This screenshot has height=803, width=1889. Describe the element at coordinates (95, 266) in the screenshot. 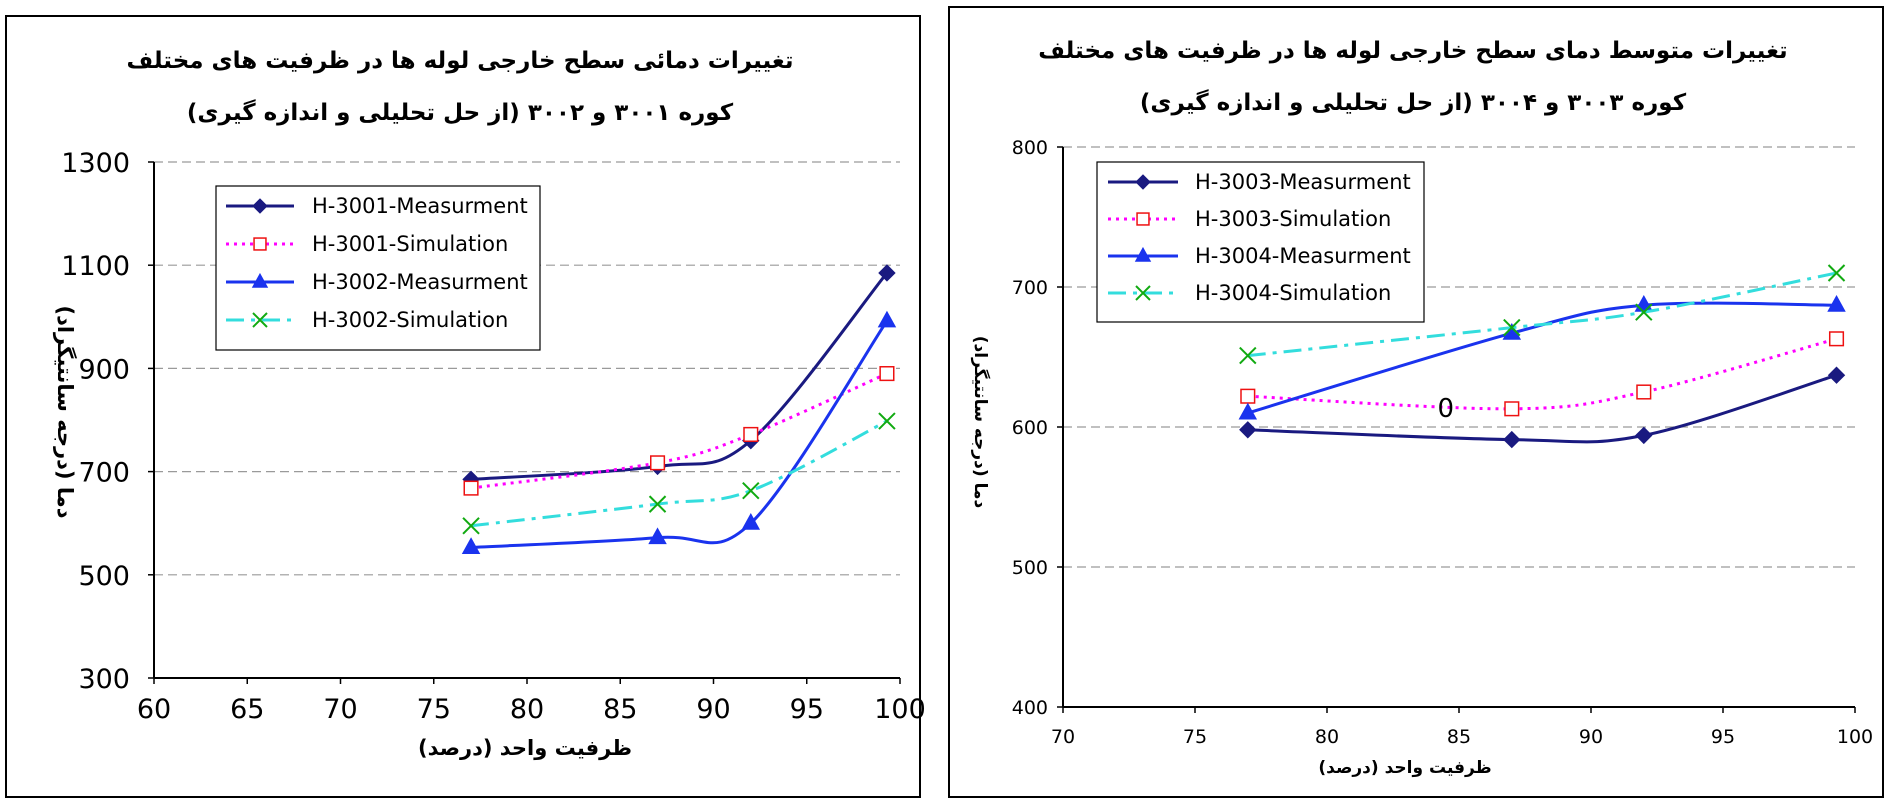

I see `y-tick-label: 1100` at that location.